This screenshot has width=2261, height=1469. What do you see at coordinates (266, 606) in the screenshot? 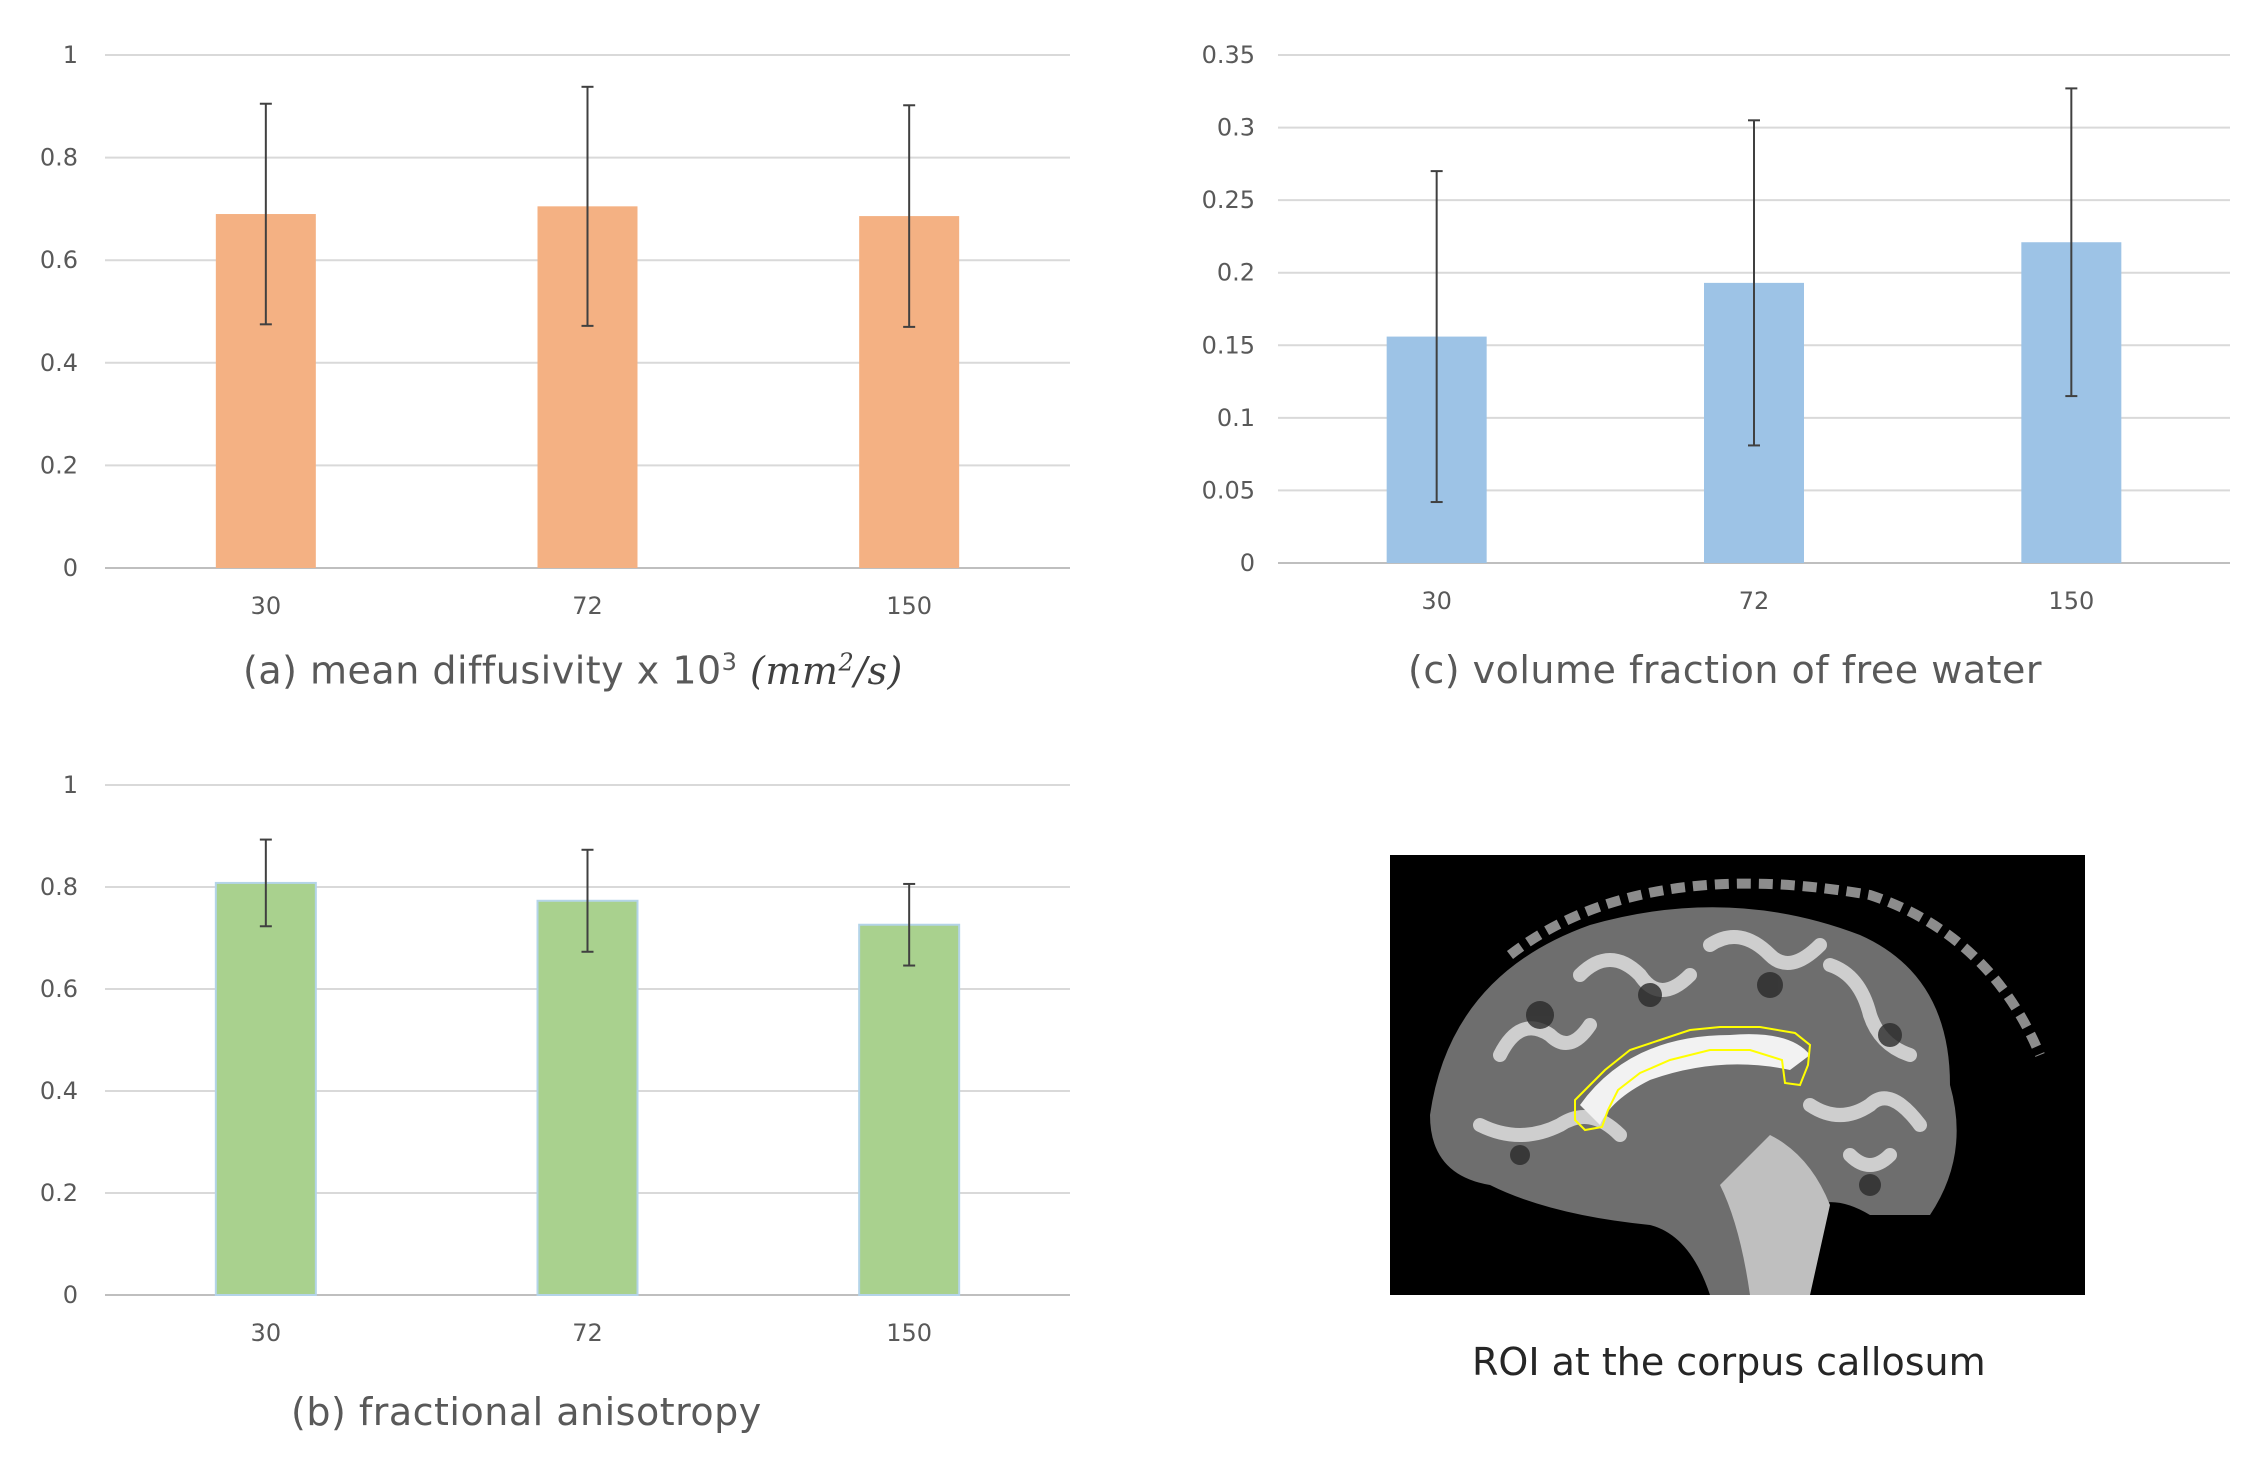
I see `chart-a-xtick-label: 30` at bounding box center [266, 606].